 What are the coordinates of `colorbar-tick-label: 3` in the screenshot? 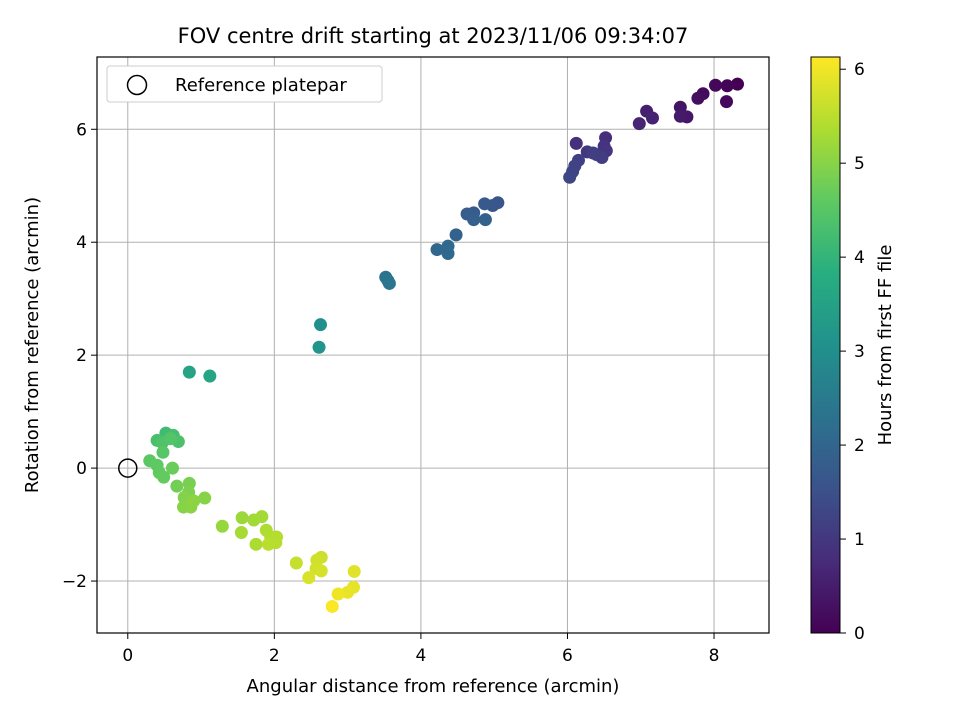 It's located at (859, 352).